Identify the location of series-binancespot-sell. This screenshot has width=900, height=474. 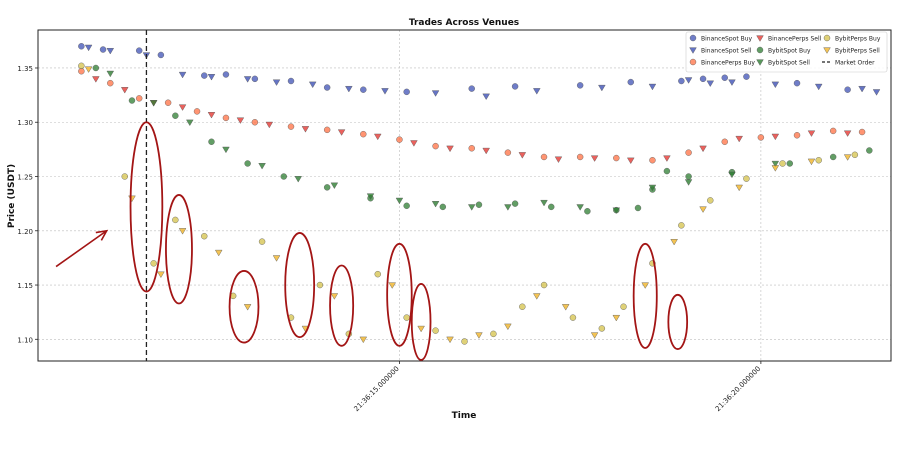
(482, 72).